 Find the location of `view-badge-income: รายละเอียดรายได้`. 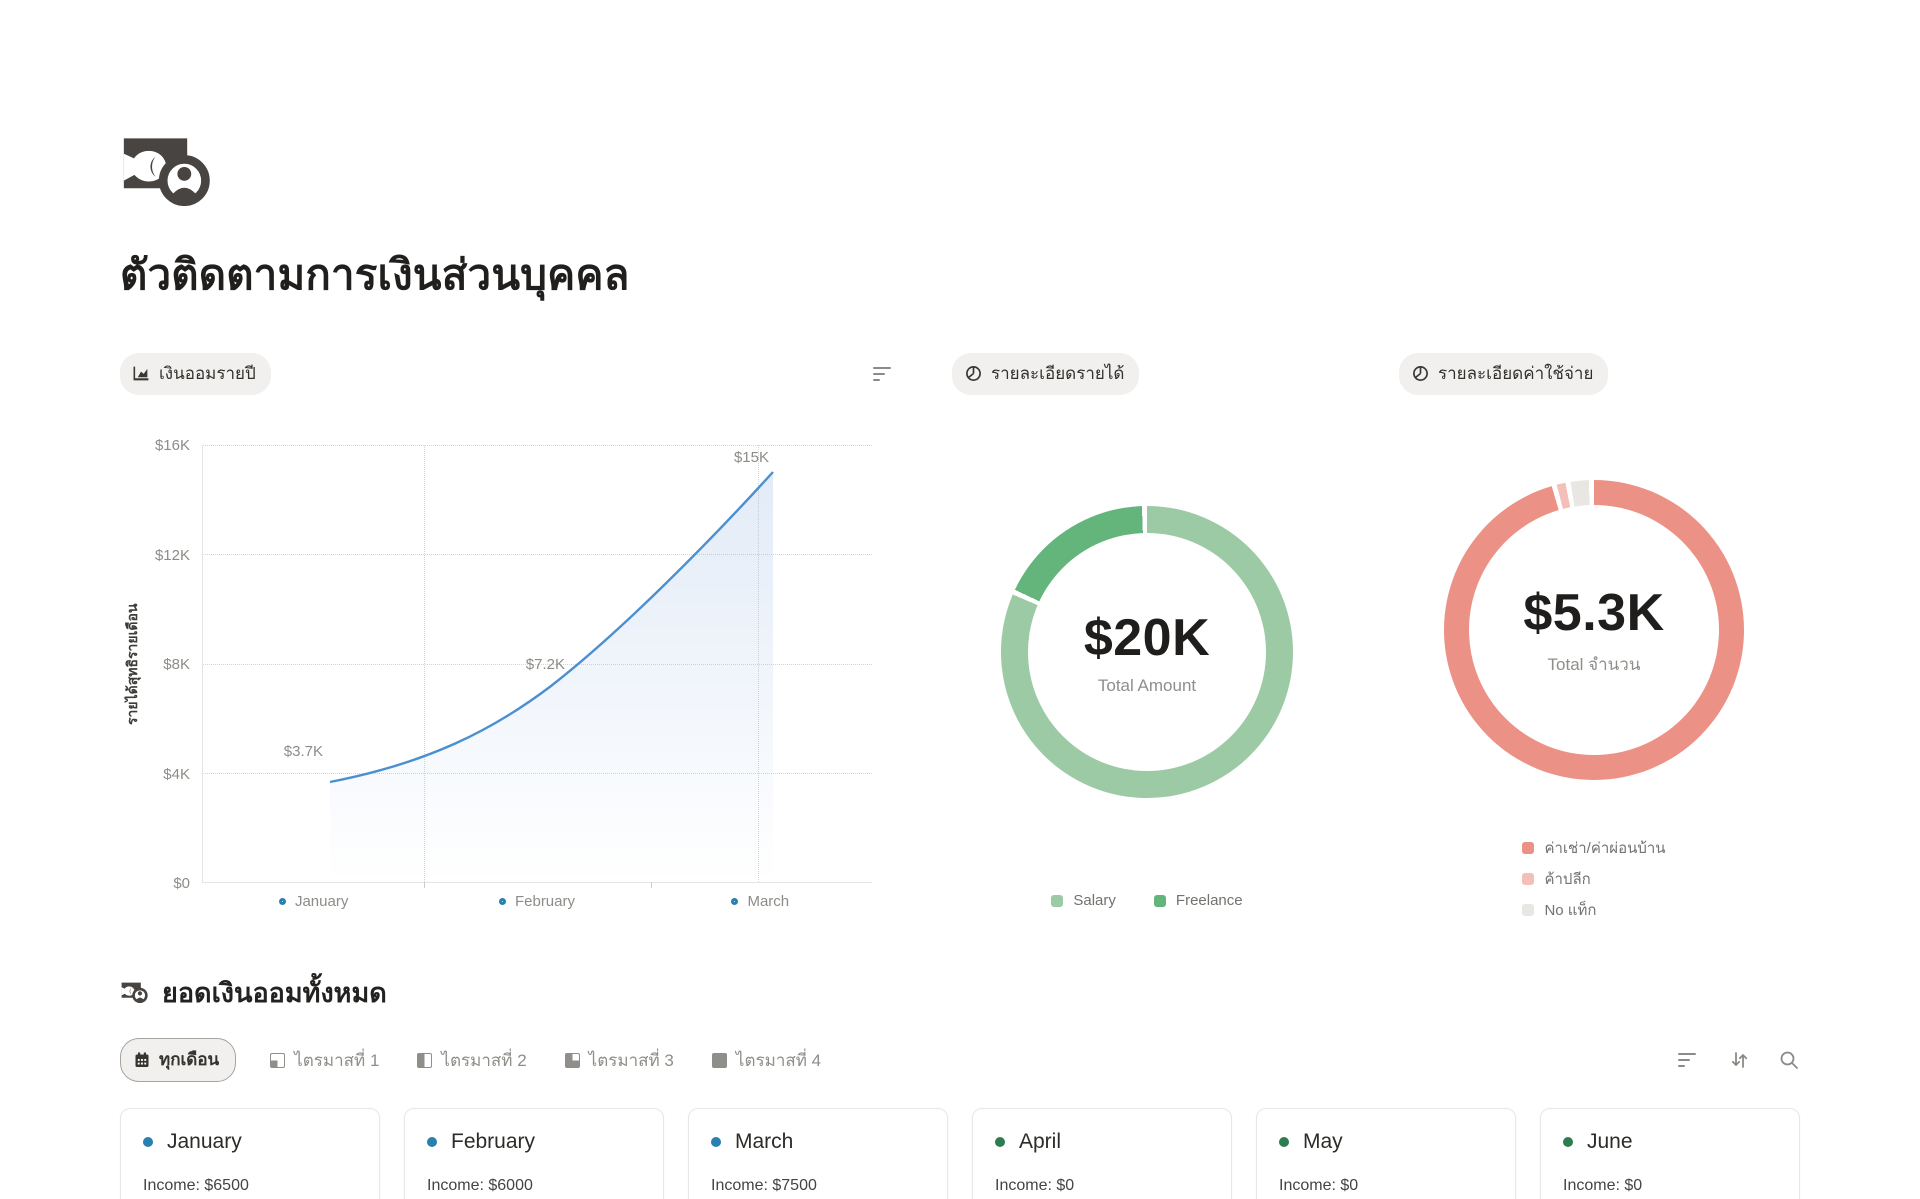

view-badge-income: รายละเอียดรายได้ is located at coordinates (1046, 374).